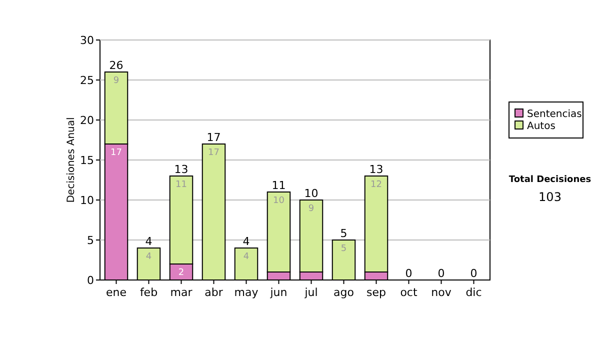 Image resolution: width=600 pixels, height=340 pixels. Describe the element at coordinates (246, 292) in the screenshot. I see `x-tick-label: may` at that location.